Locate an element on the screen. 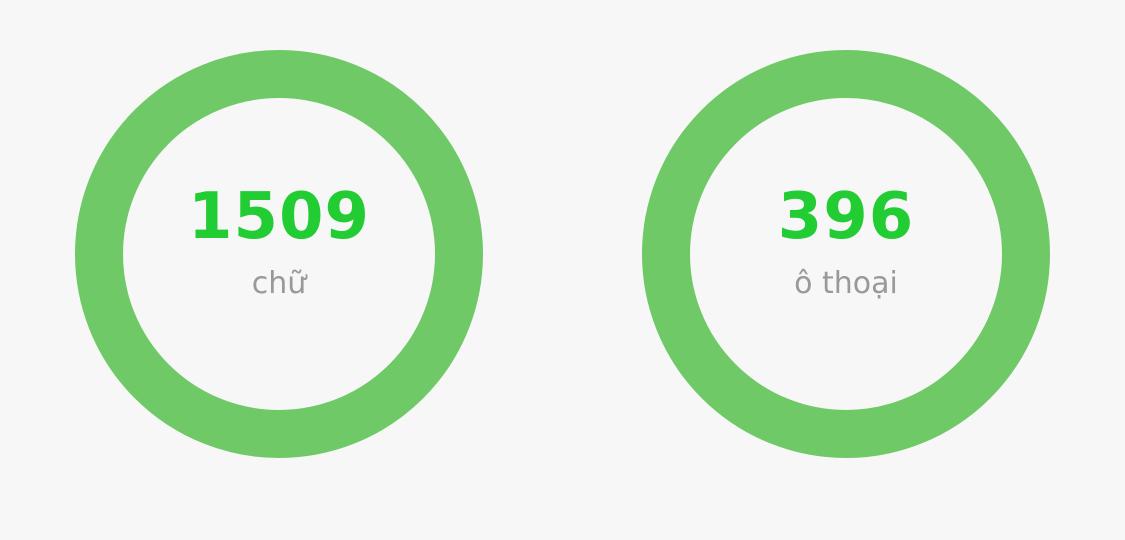  word-count-value: 1509 is located at coordinates (279, 217).